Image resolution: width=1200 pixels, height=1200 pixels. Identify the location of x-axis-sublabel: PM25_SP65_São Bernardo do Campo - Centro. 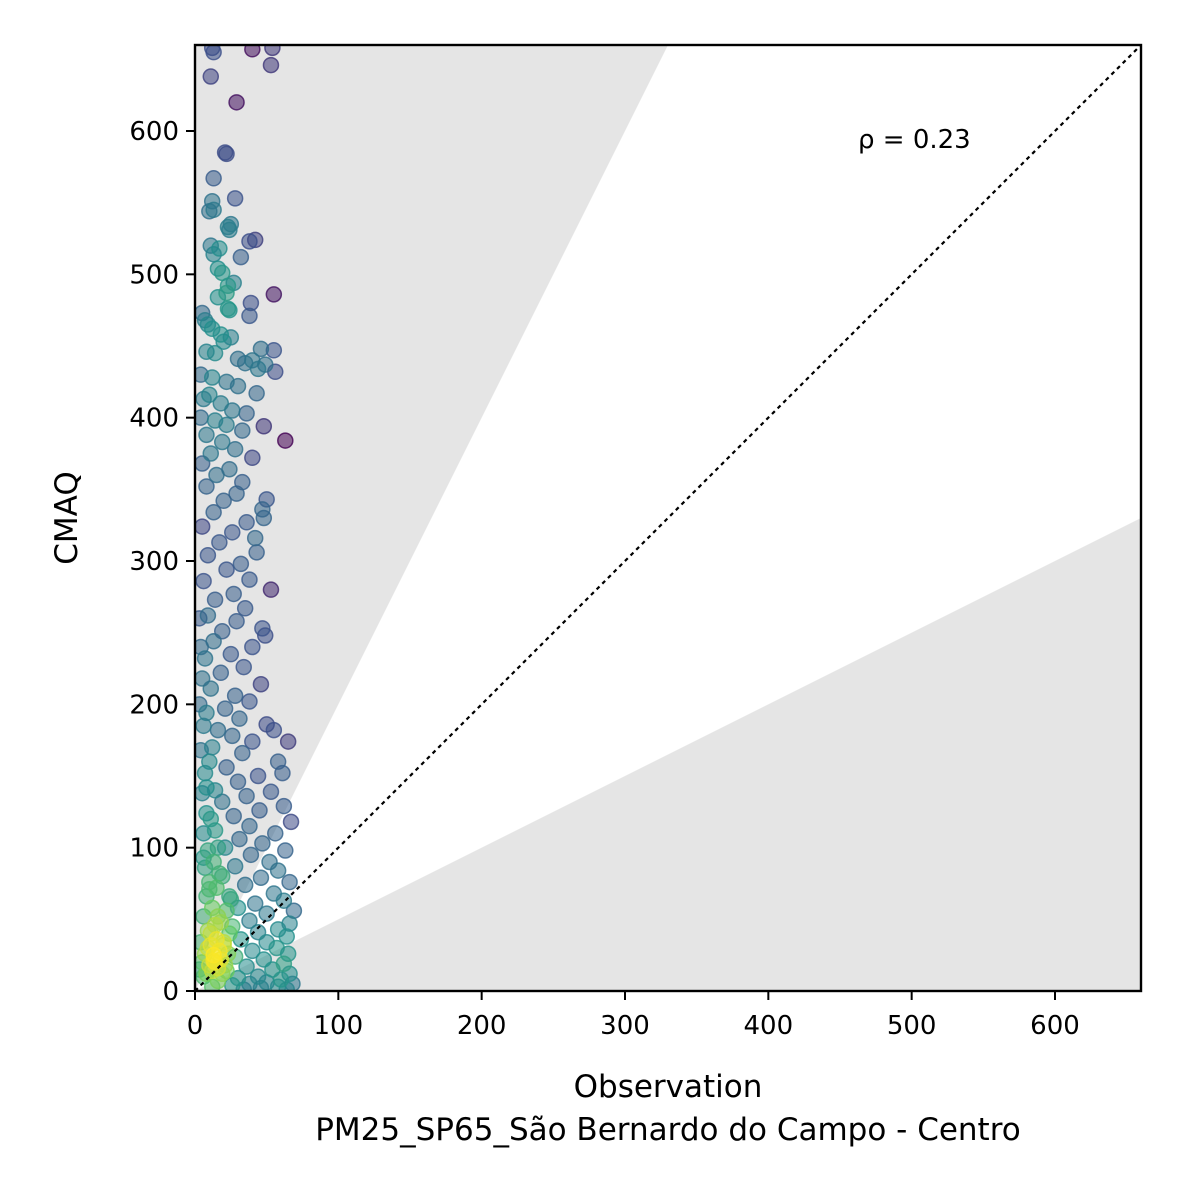
(668, 1130).